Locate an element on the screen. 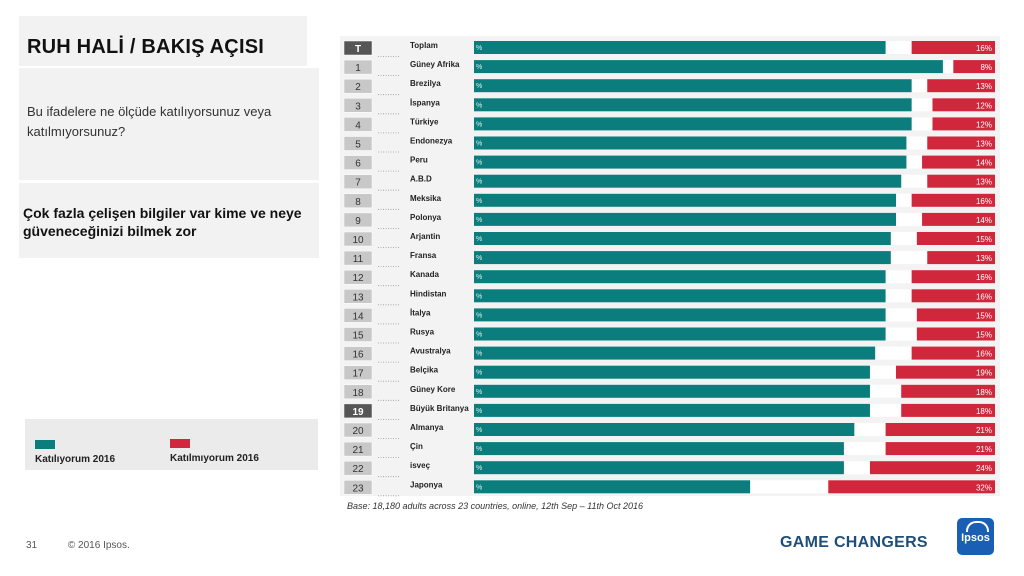  category-label: Almanya is located at coordinates (427, 427).